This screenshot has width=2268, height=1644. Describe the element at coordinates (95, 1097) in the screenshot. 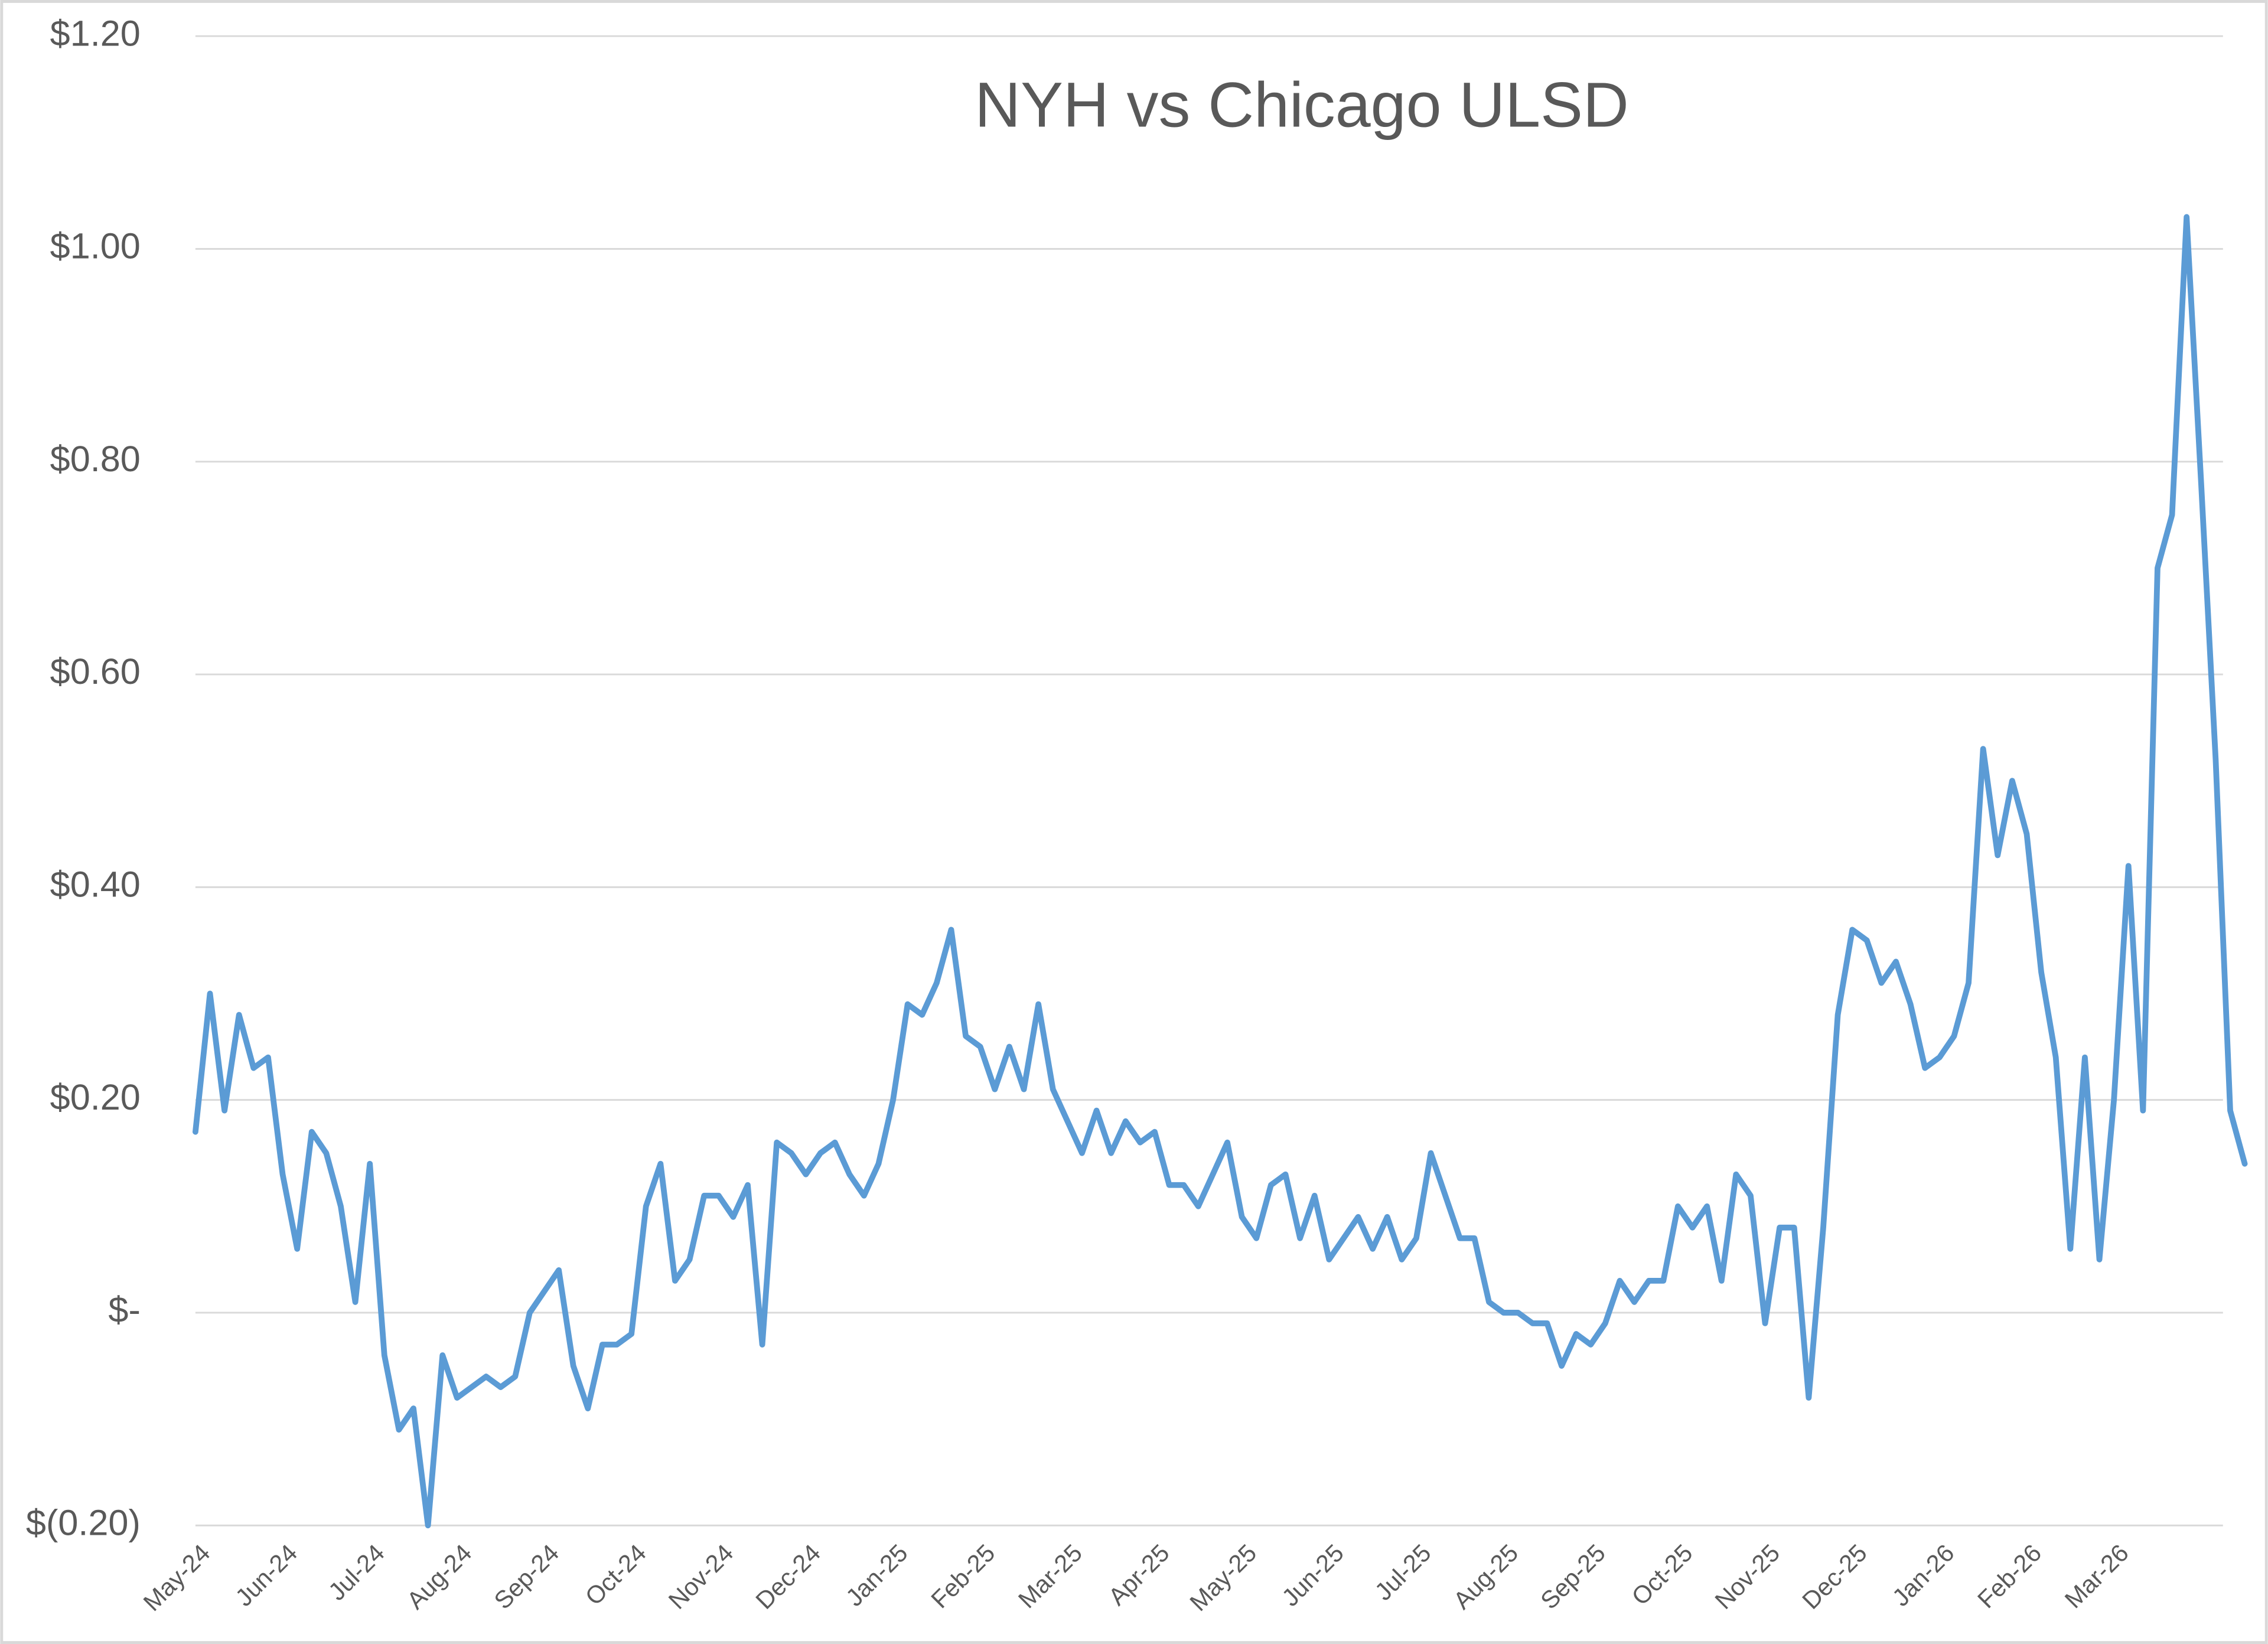

I see `y-tick-label: $0.20` at that location.